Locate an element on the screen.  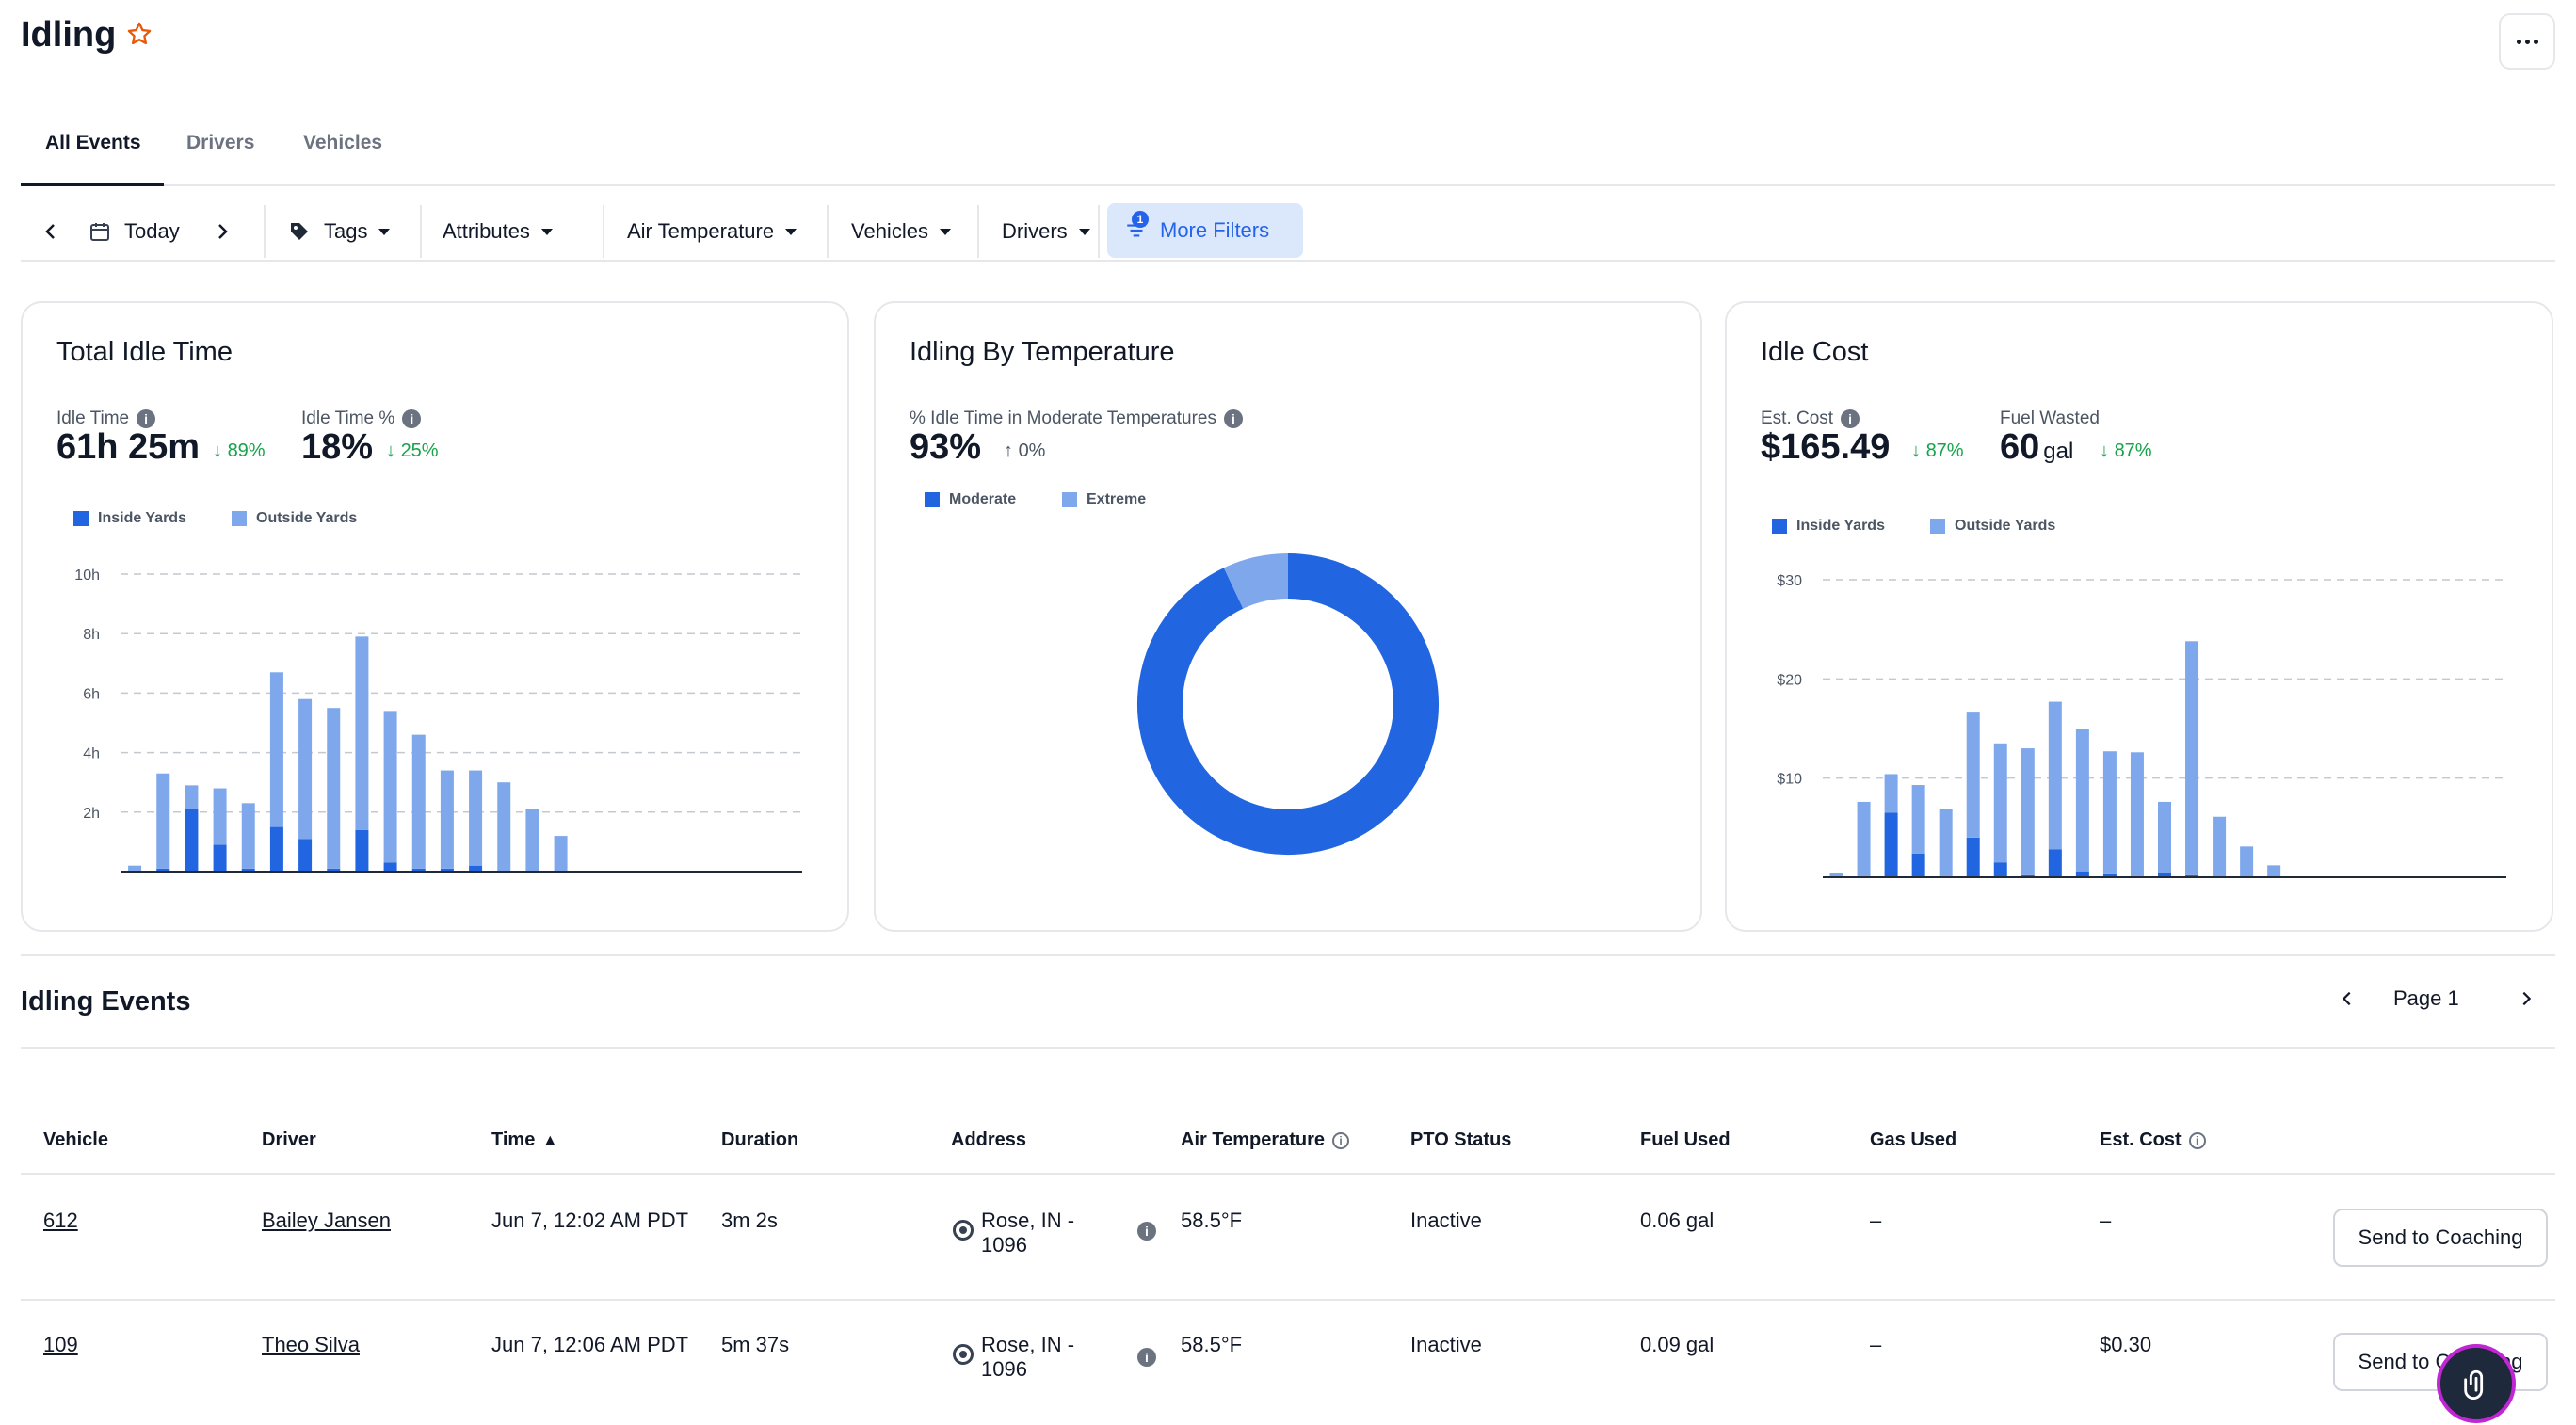
vehicle-link: 109 is located at coordinates (60, 1344).